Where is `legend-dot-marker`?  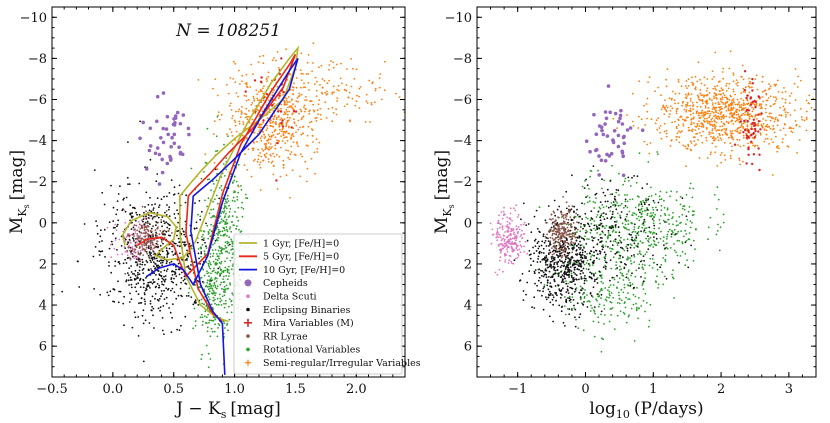
legend-dot-marker is located at coordinates (248, 309).